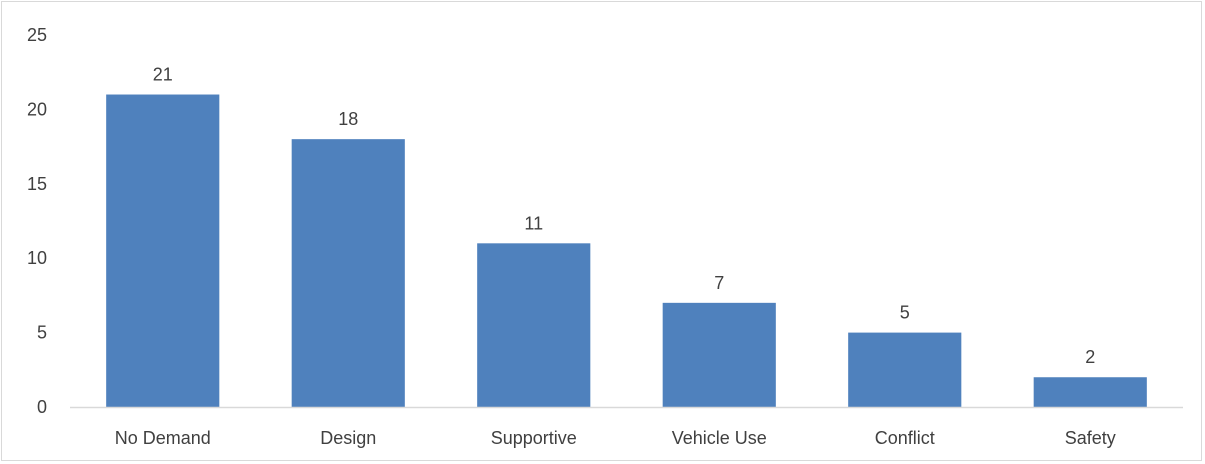  Describe the element at coordinates (42, 407) in the screenshot. I see `y-tick-label: 0` at that location.